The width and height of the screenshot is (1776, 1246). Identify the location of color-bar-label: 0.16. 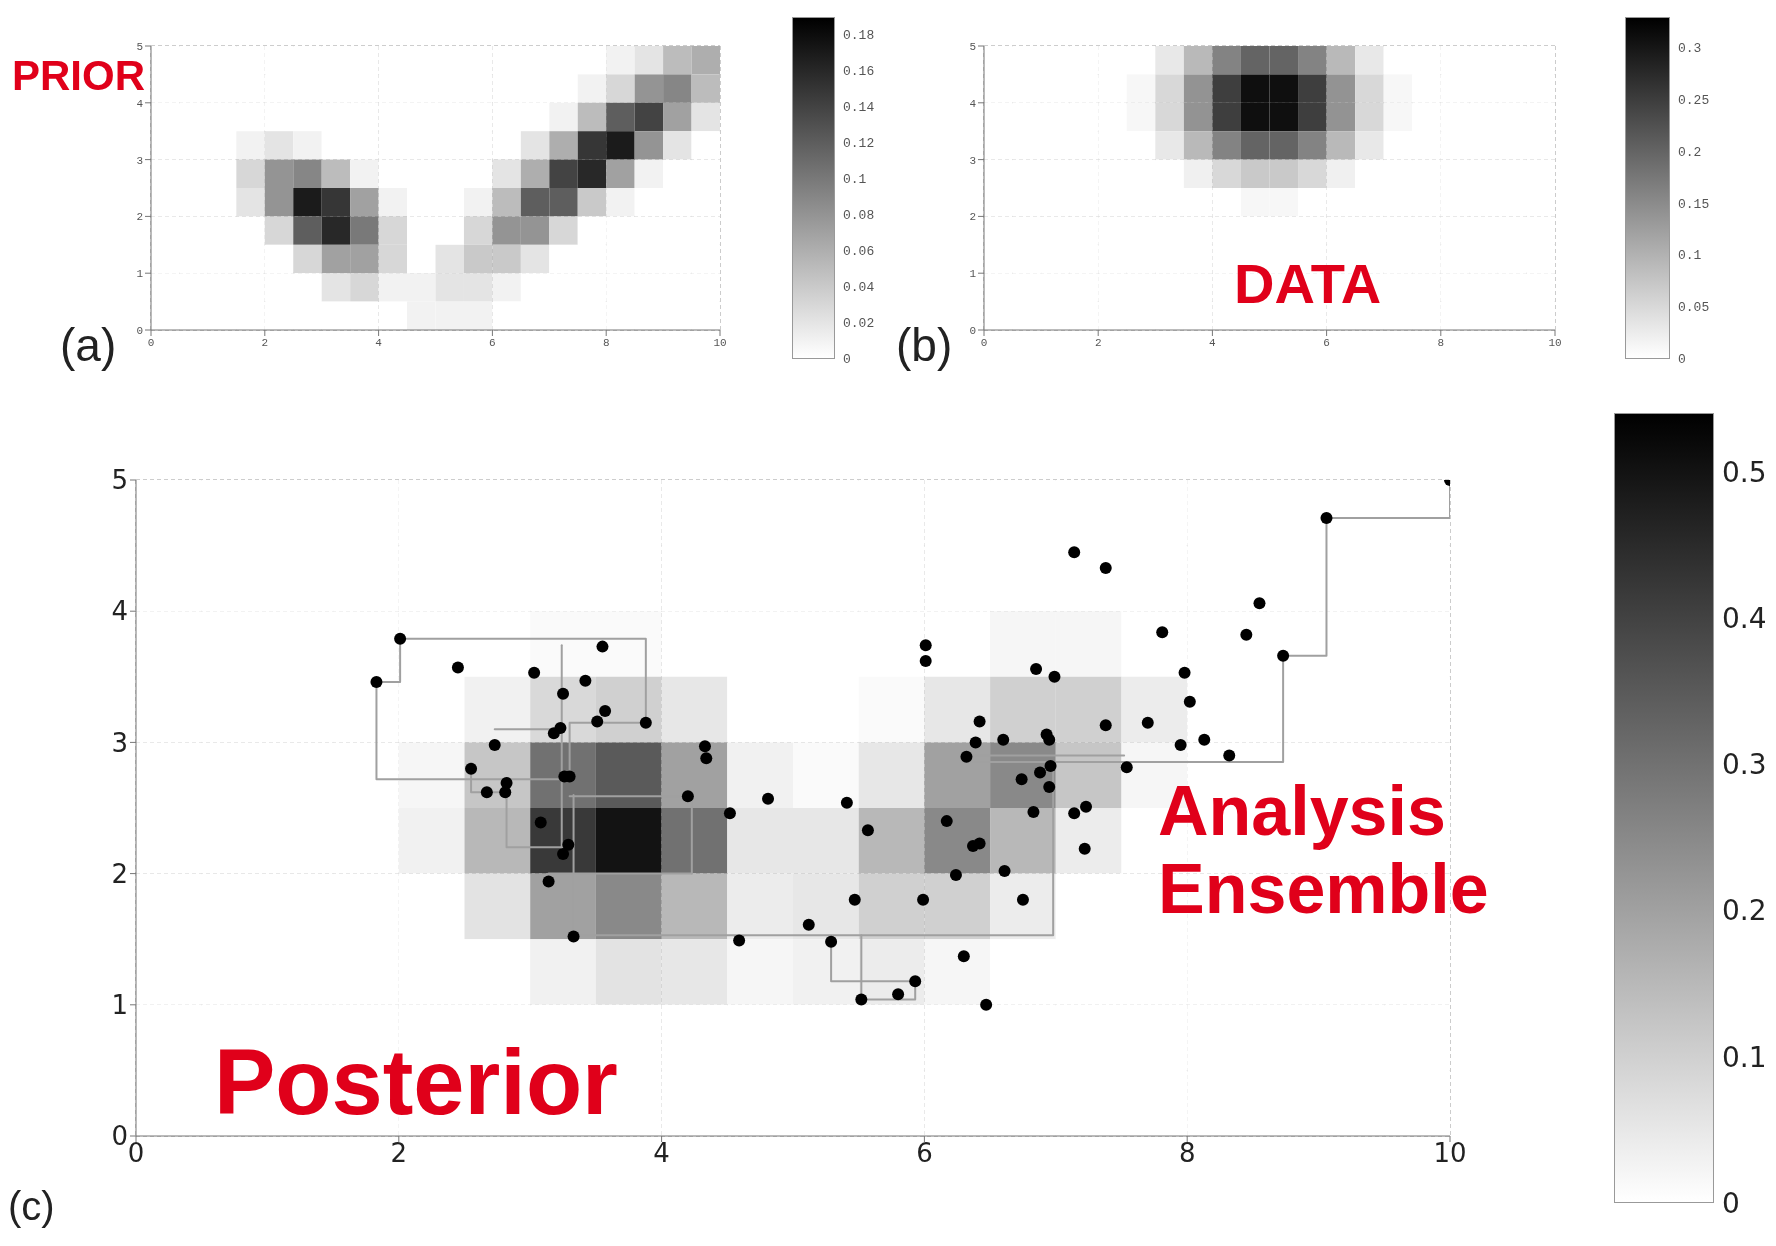
(859, 71).